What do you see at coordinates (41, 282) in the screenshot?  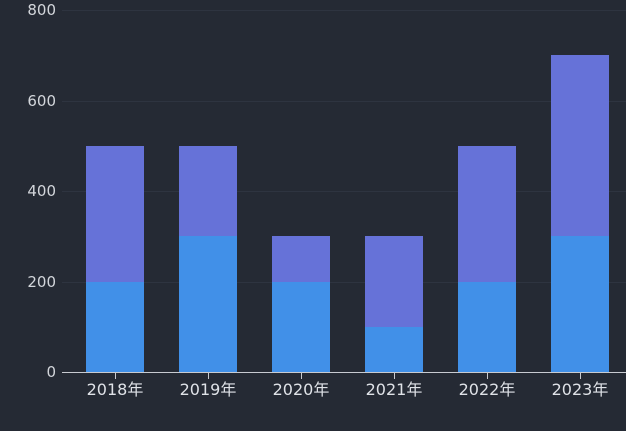 I see `y-tick-label-200: 200` at bounding box center [41, 282].